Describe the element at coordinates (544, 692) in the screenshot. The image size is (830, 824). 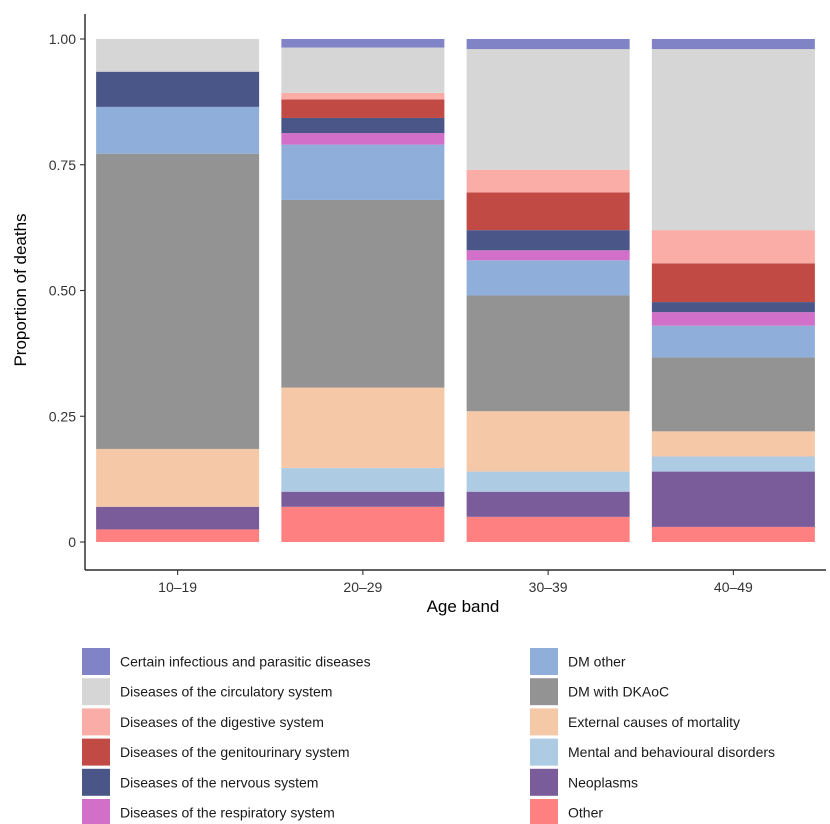
I see `legend-key-dm-with-dkaoc` at that location.